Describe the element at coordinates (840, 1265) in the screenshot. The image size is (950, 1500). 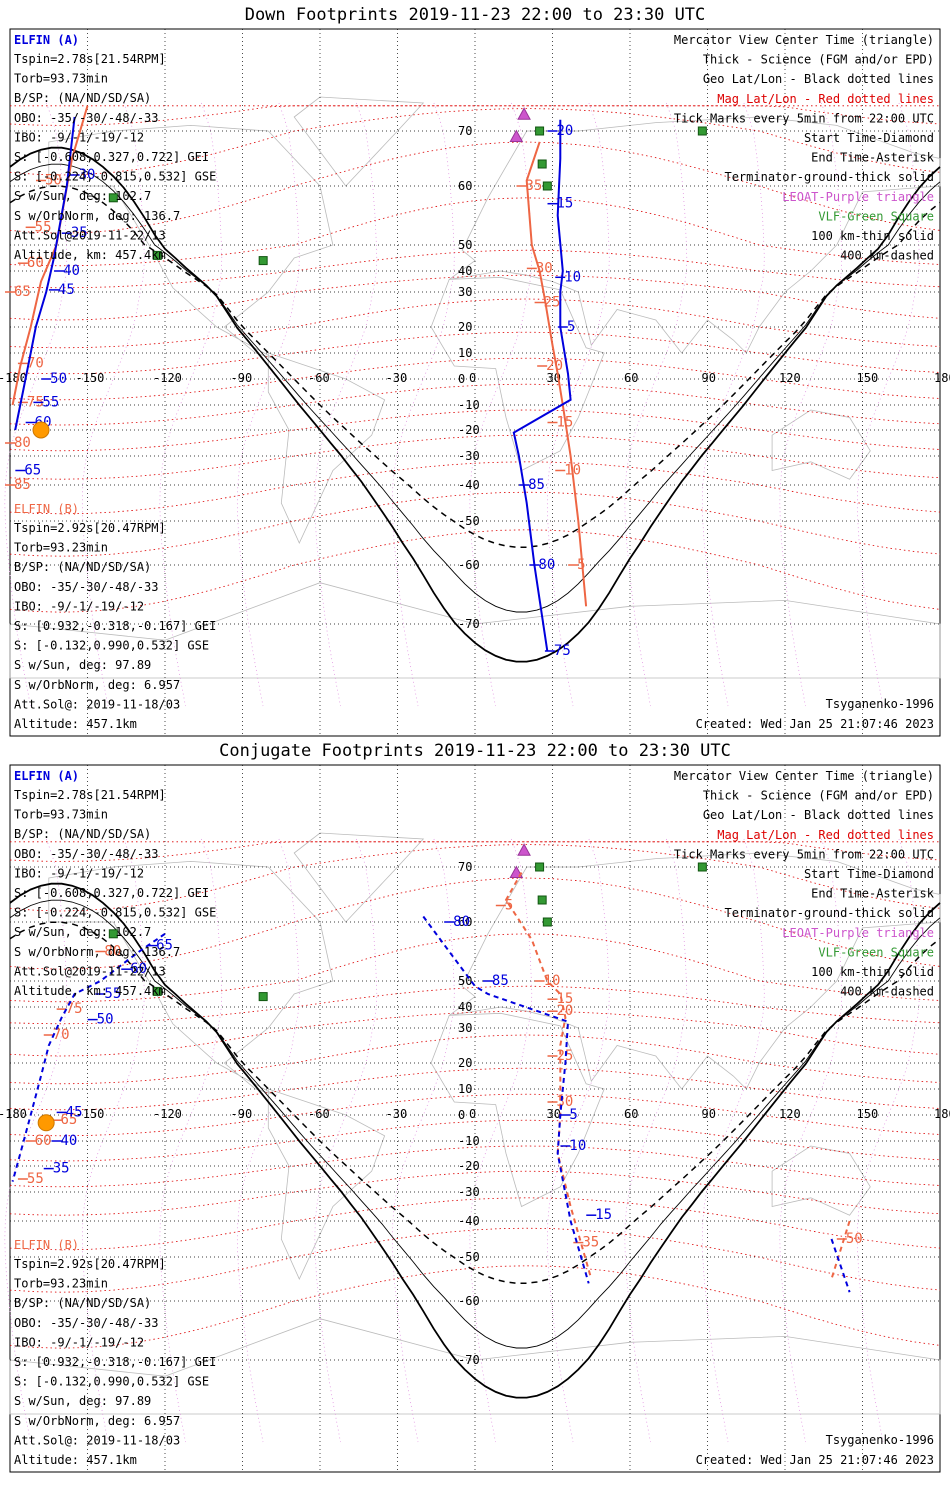
I see `elfin-a-track` at that location.